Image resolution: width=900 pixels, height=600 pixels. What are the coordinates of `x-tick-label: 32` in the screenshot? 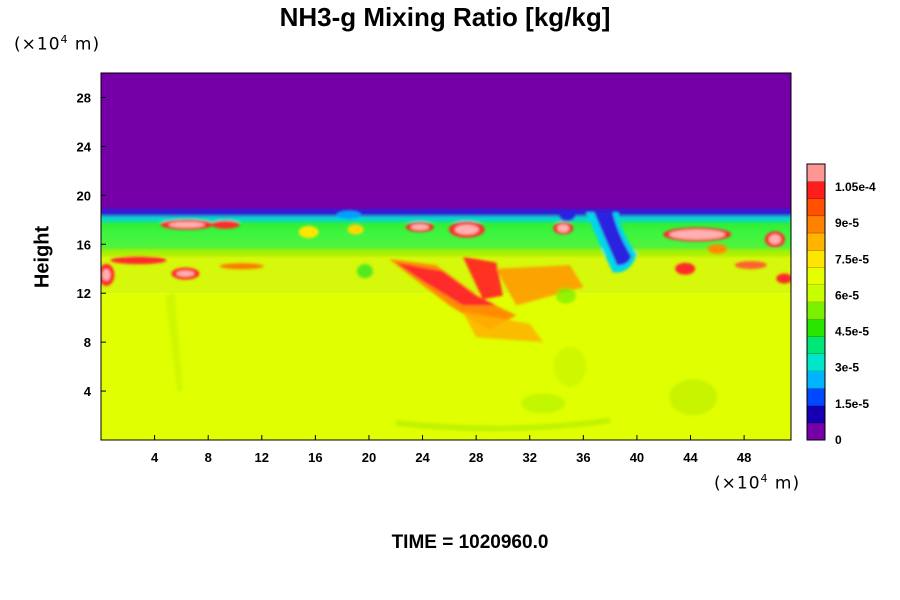 It's located at (530, 457).